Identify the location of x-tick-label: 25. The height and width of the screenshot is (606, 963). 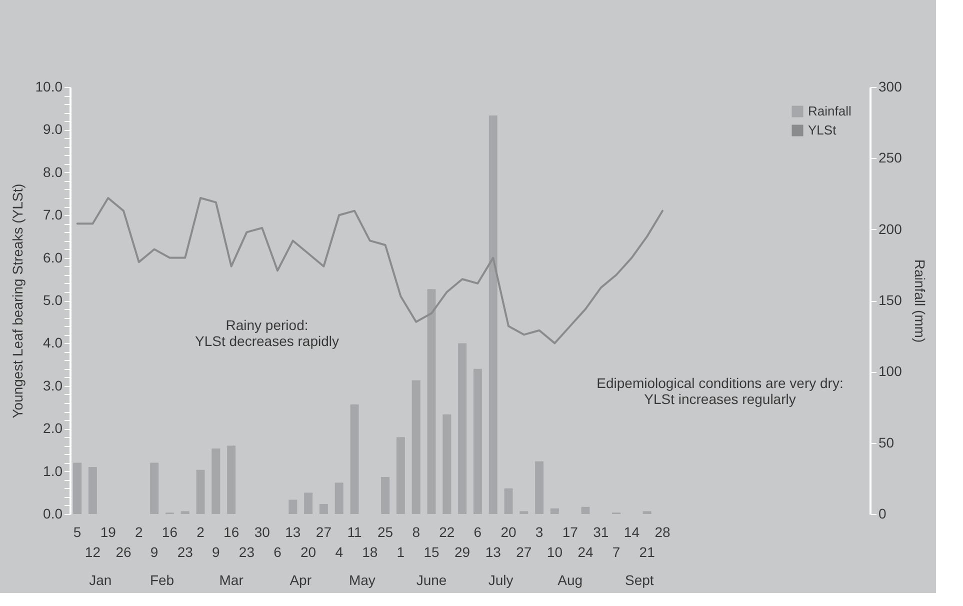
(386, 532).